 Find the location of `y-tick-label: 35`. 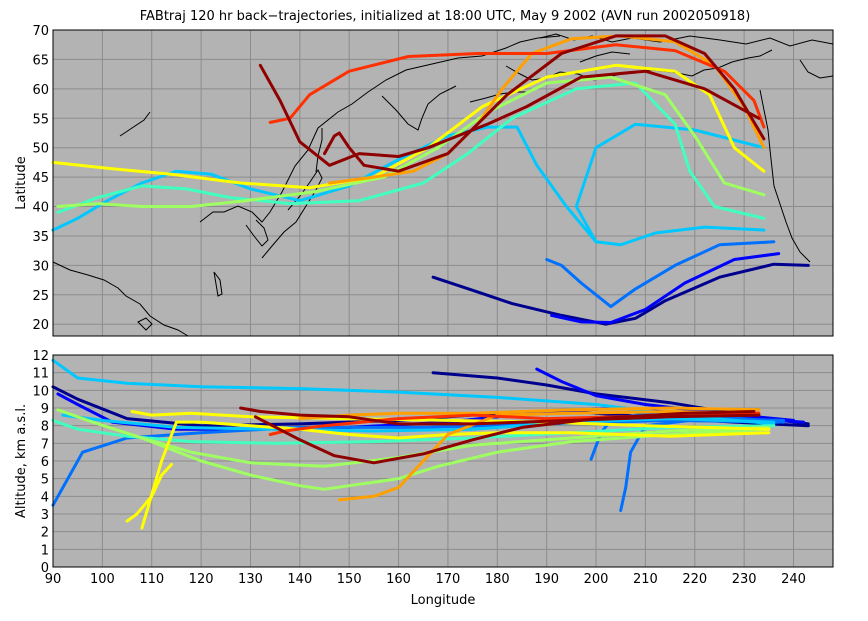

y-tick-label: 35 is located at coordinates (40, 237).